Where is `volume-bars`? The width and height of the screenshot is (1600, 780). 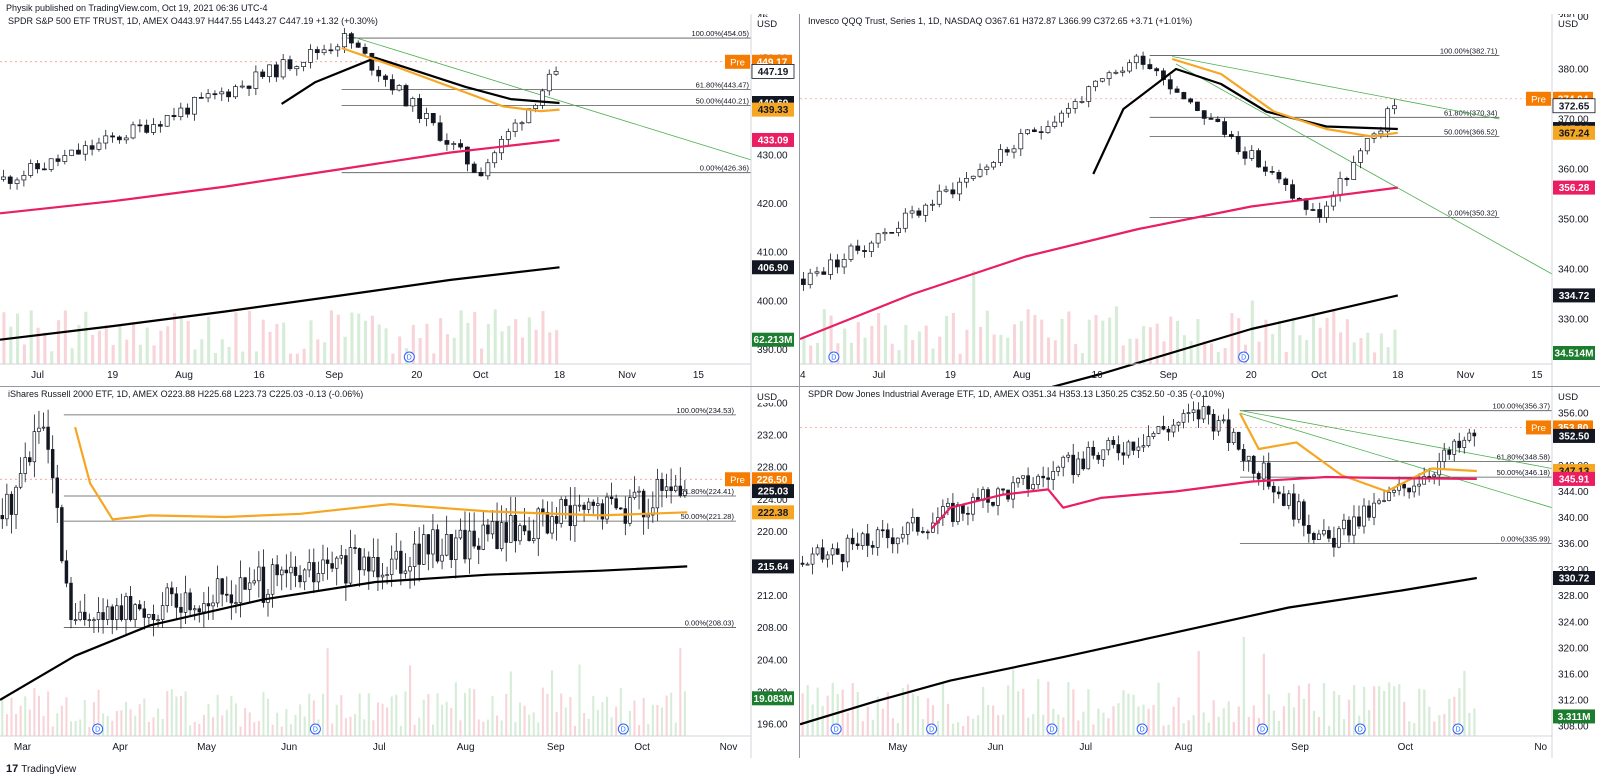 volume-bars is located at coordinates (1099, 317).